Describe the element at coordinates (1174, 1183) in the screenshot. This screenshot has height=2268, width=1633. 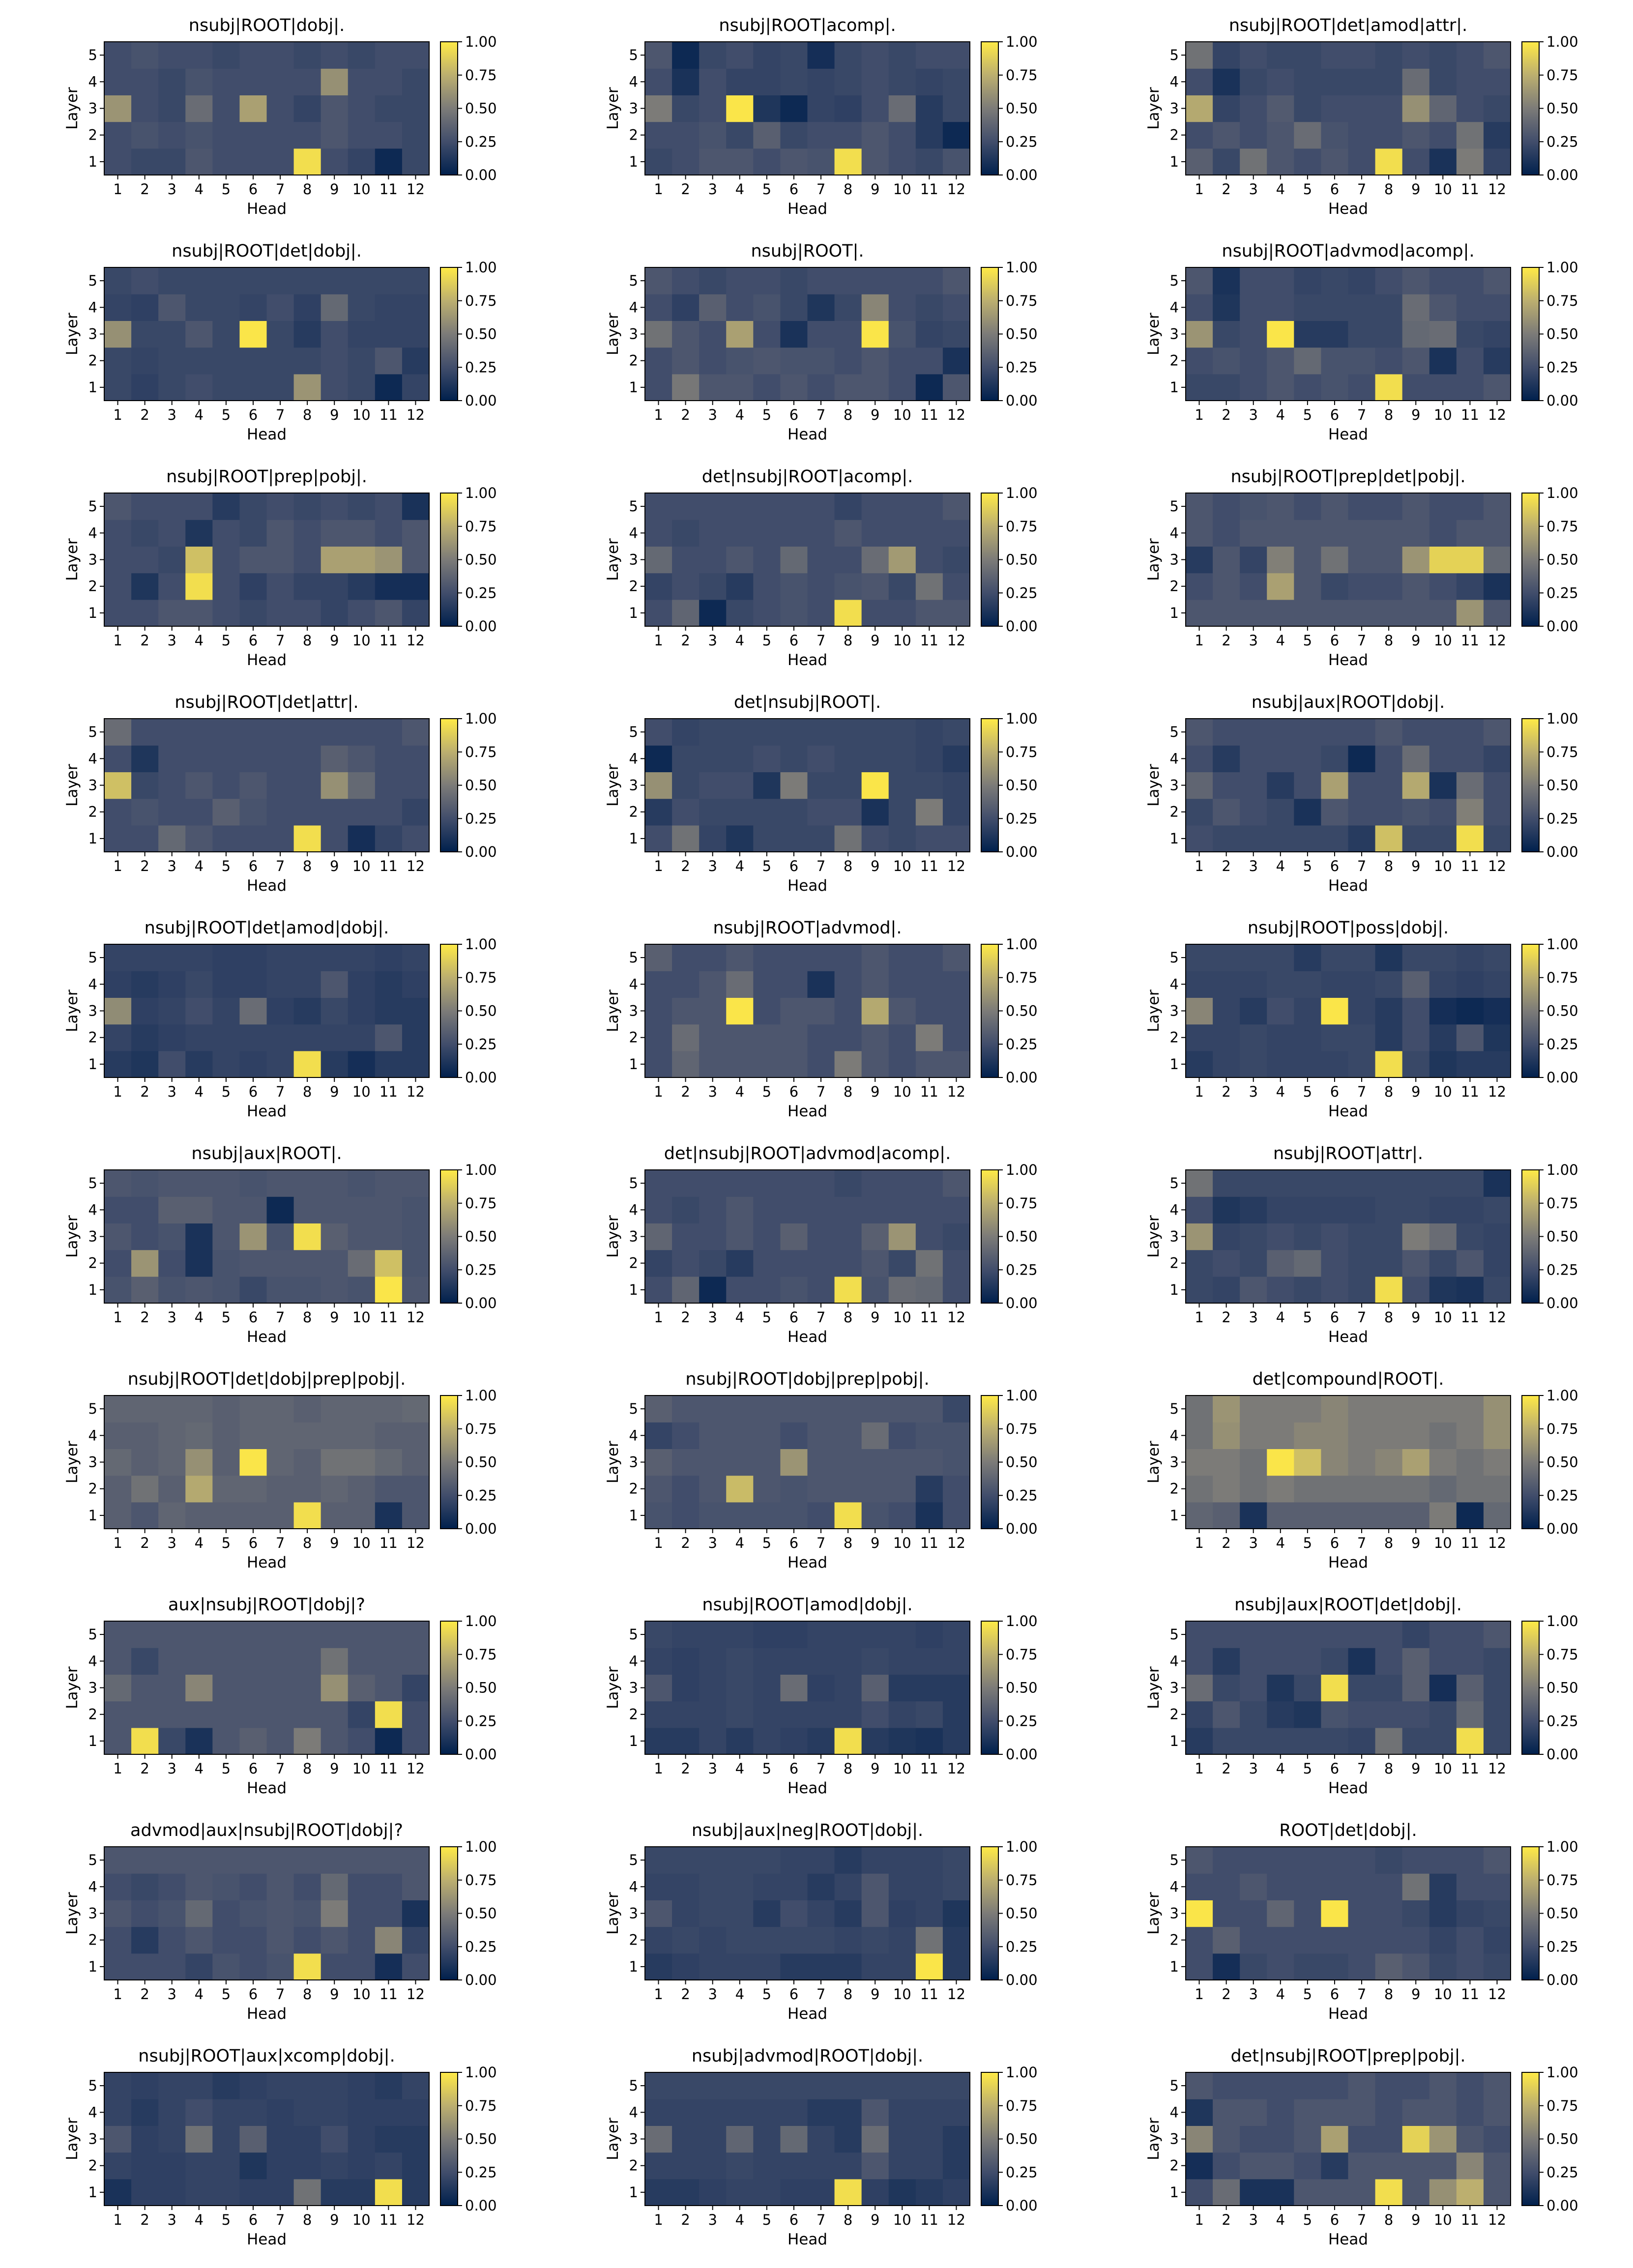
I see `y-tick-label: 5` at that location.